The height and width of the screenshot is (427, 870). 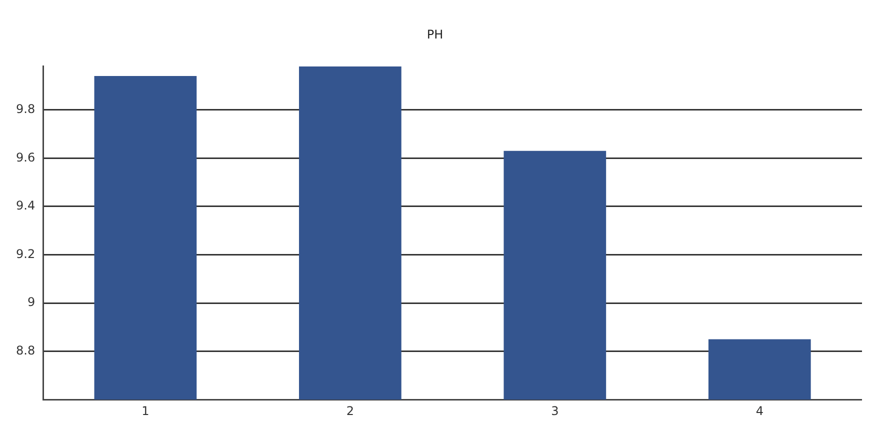 What do you see at coordinates (26, 205) in the screenshot?
I see `y-tick-label: 9.4` at bounding box center [26, 205].